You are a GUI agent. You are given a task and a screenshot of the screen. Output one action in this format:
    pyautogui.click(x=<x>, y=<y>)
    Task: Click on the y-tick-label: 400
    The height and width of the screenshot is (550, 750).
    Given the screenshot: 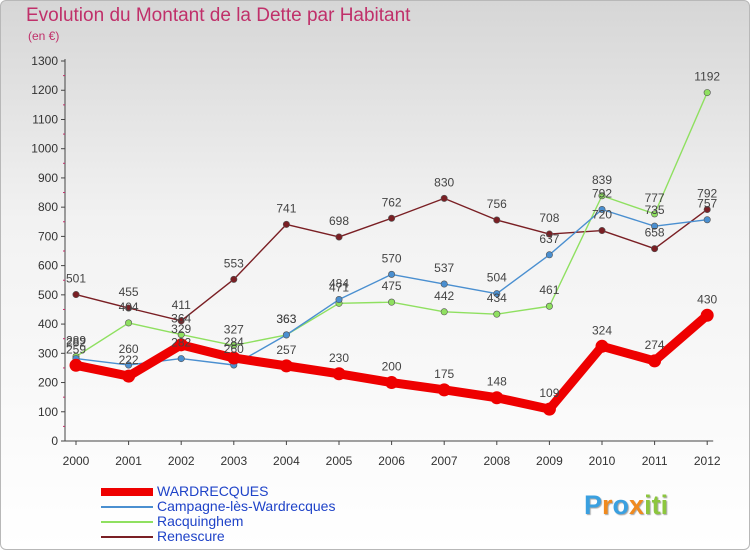 What is the action you would take?
    pyautogui.click(x=48, y=324)
    